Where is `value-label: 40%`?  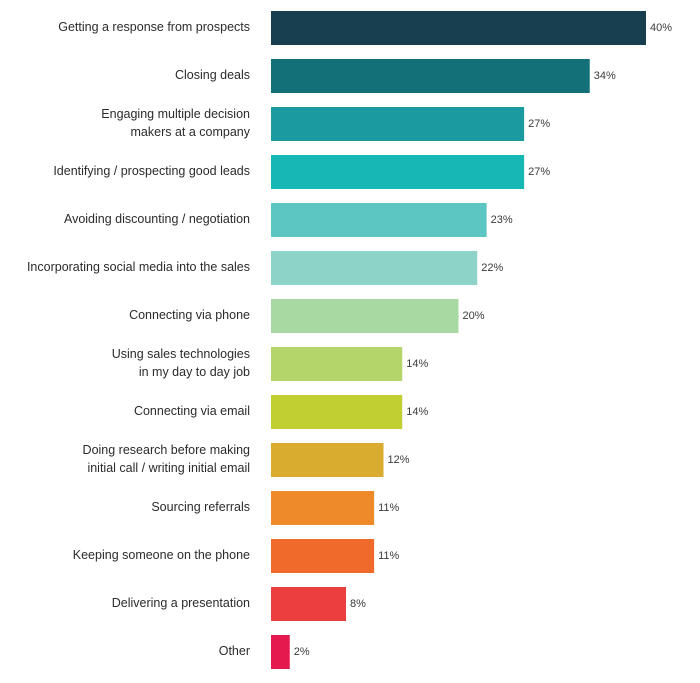
value-label: 40% is located at coordinates (661, 28).